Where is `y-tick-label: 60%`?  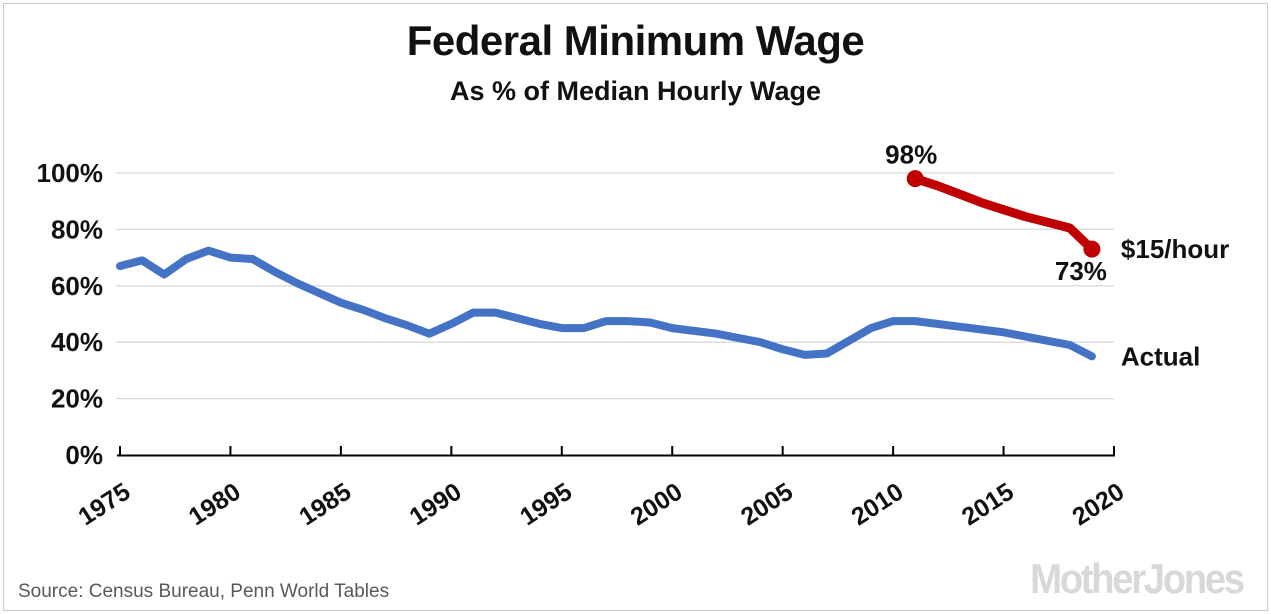 y-tick-label: 60% is located at coordinates (77, 286).